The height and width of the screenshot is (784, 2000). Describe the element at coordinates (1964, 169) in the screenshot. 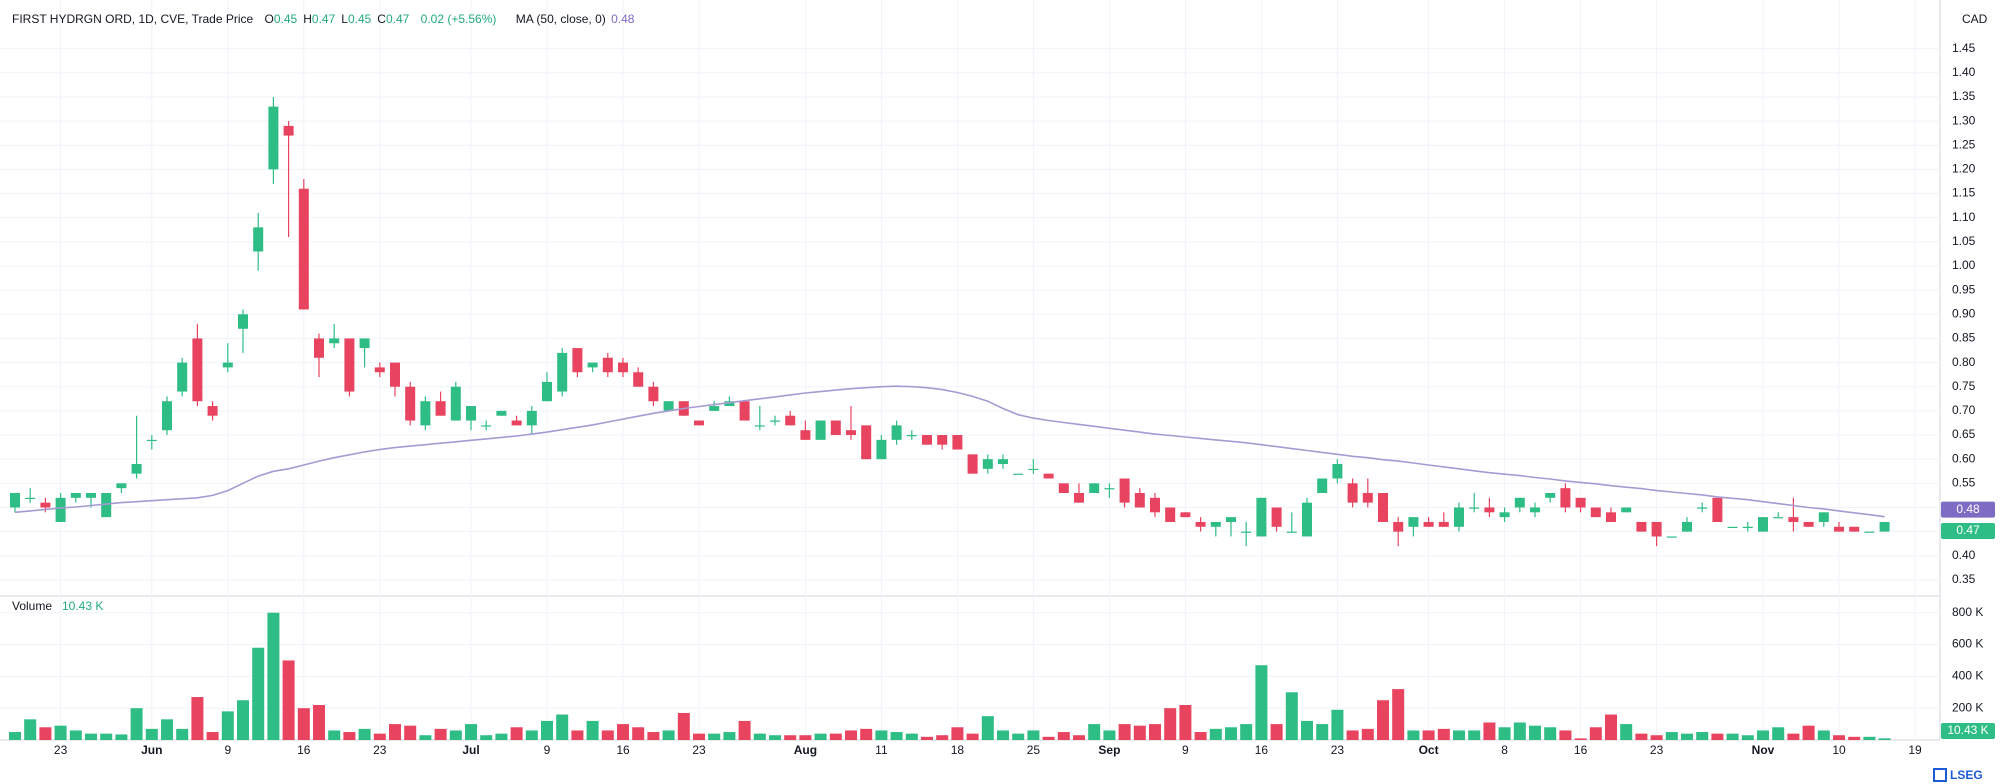

I see `y-tick-label: 1.20` at that location.